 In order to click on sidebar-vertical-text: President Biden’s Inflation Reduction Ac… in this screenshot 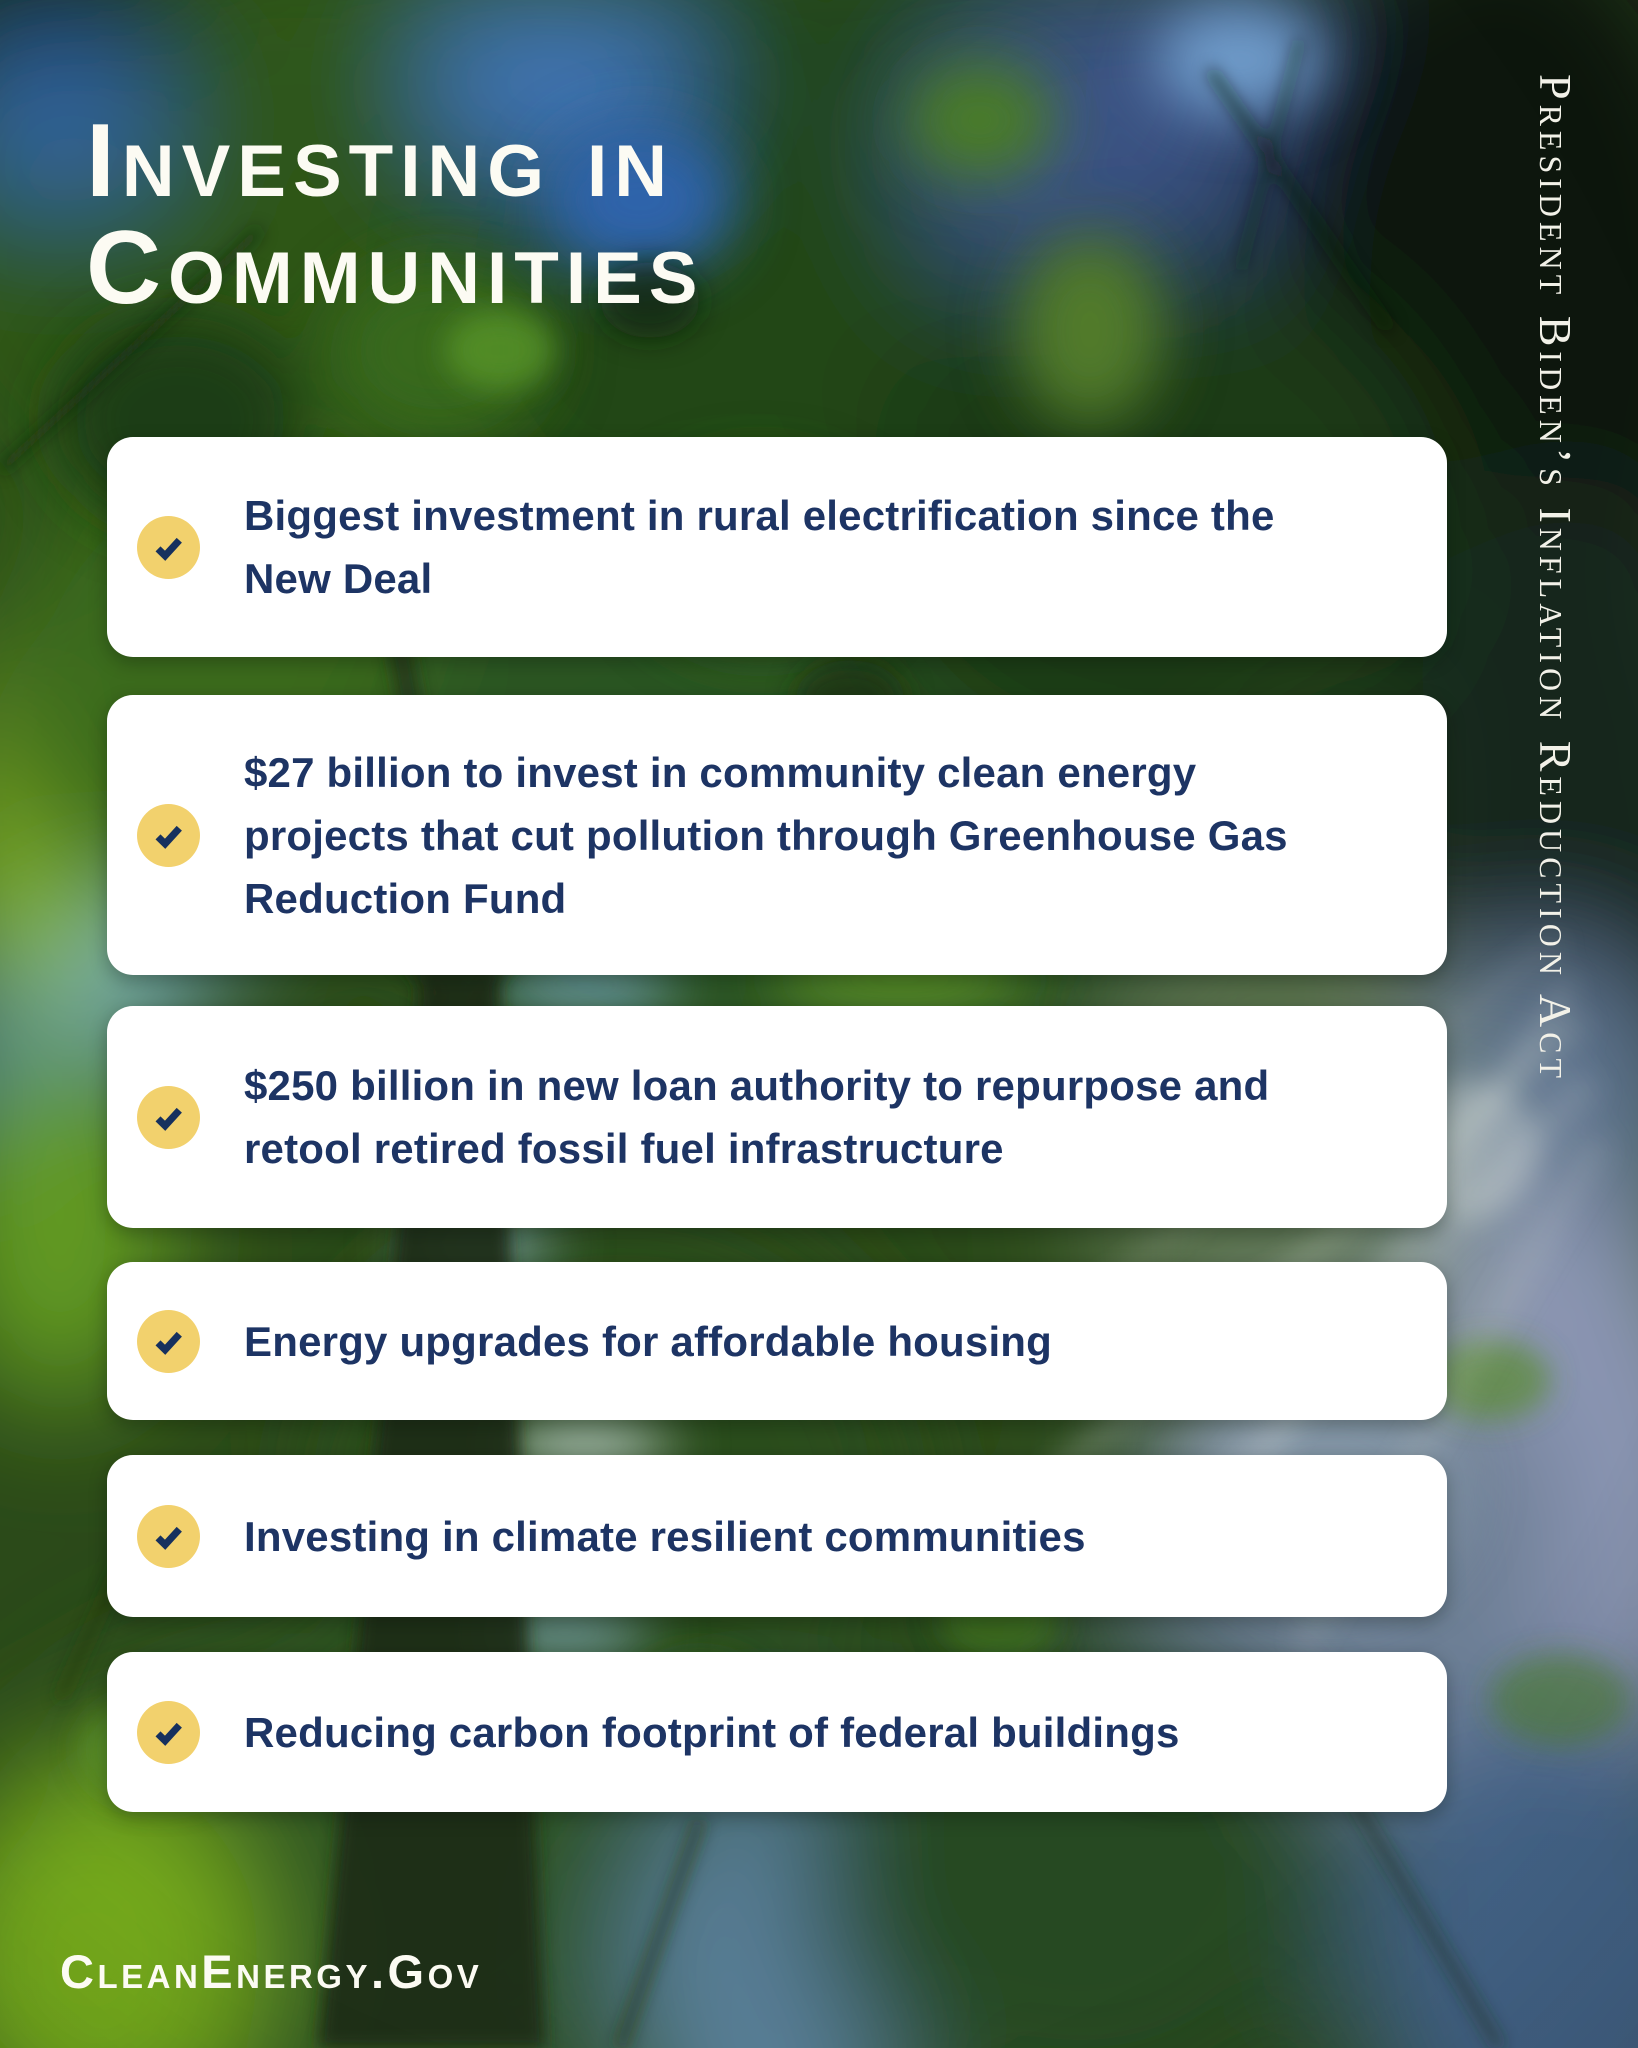, I will do `click(1555, 578)`.